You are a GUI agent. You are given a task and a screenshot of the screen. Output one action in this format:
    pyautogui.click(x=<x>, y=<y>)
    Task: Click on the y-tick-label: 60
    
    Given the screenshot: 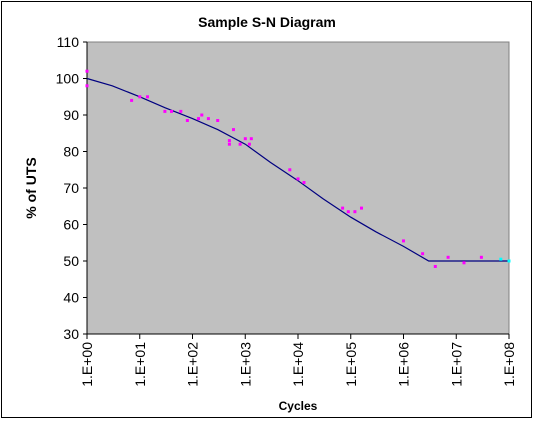 What is the action you would take?
    pyautogui.click(x=71, y=225)
    